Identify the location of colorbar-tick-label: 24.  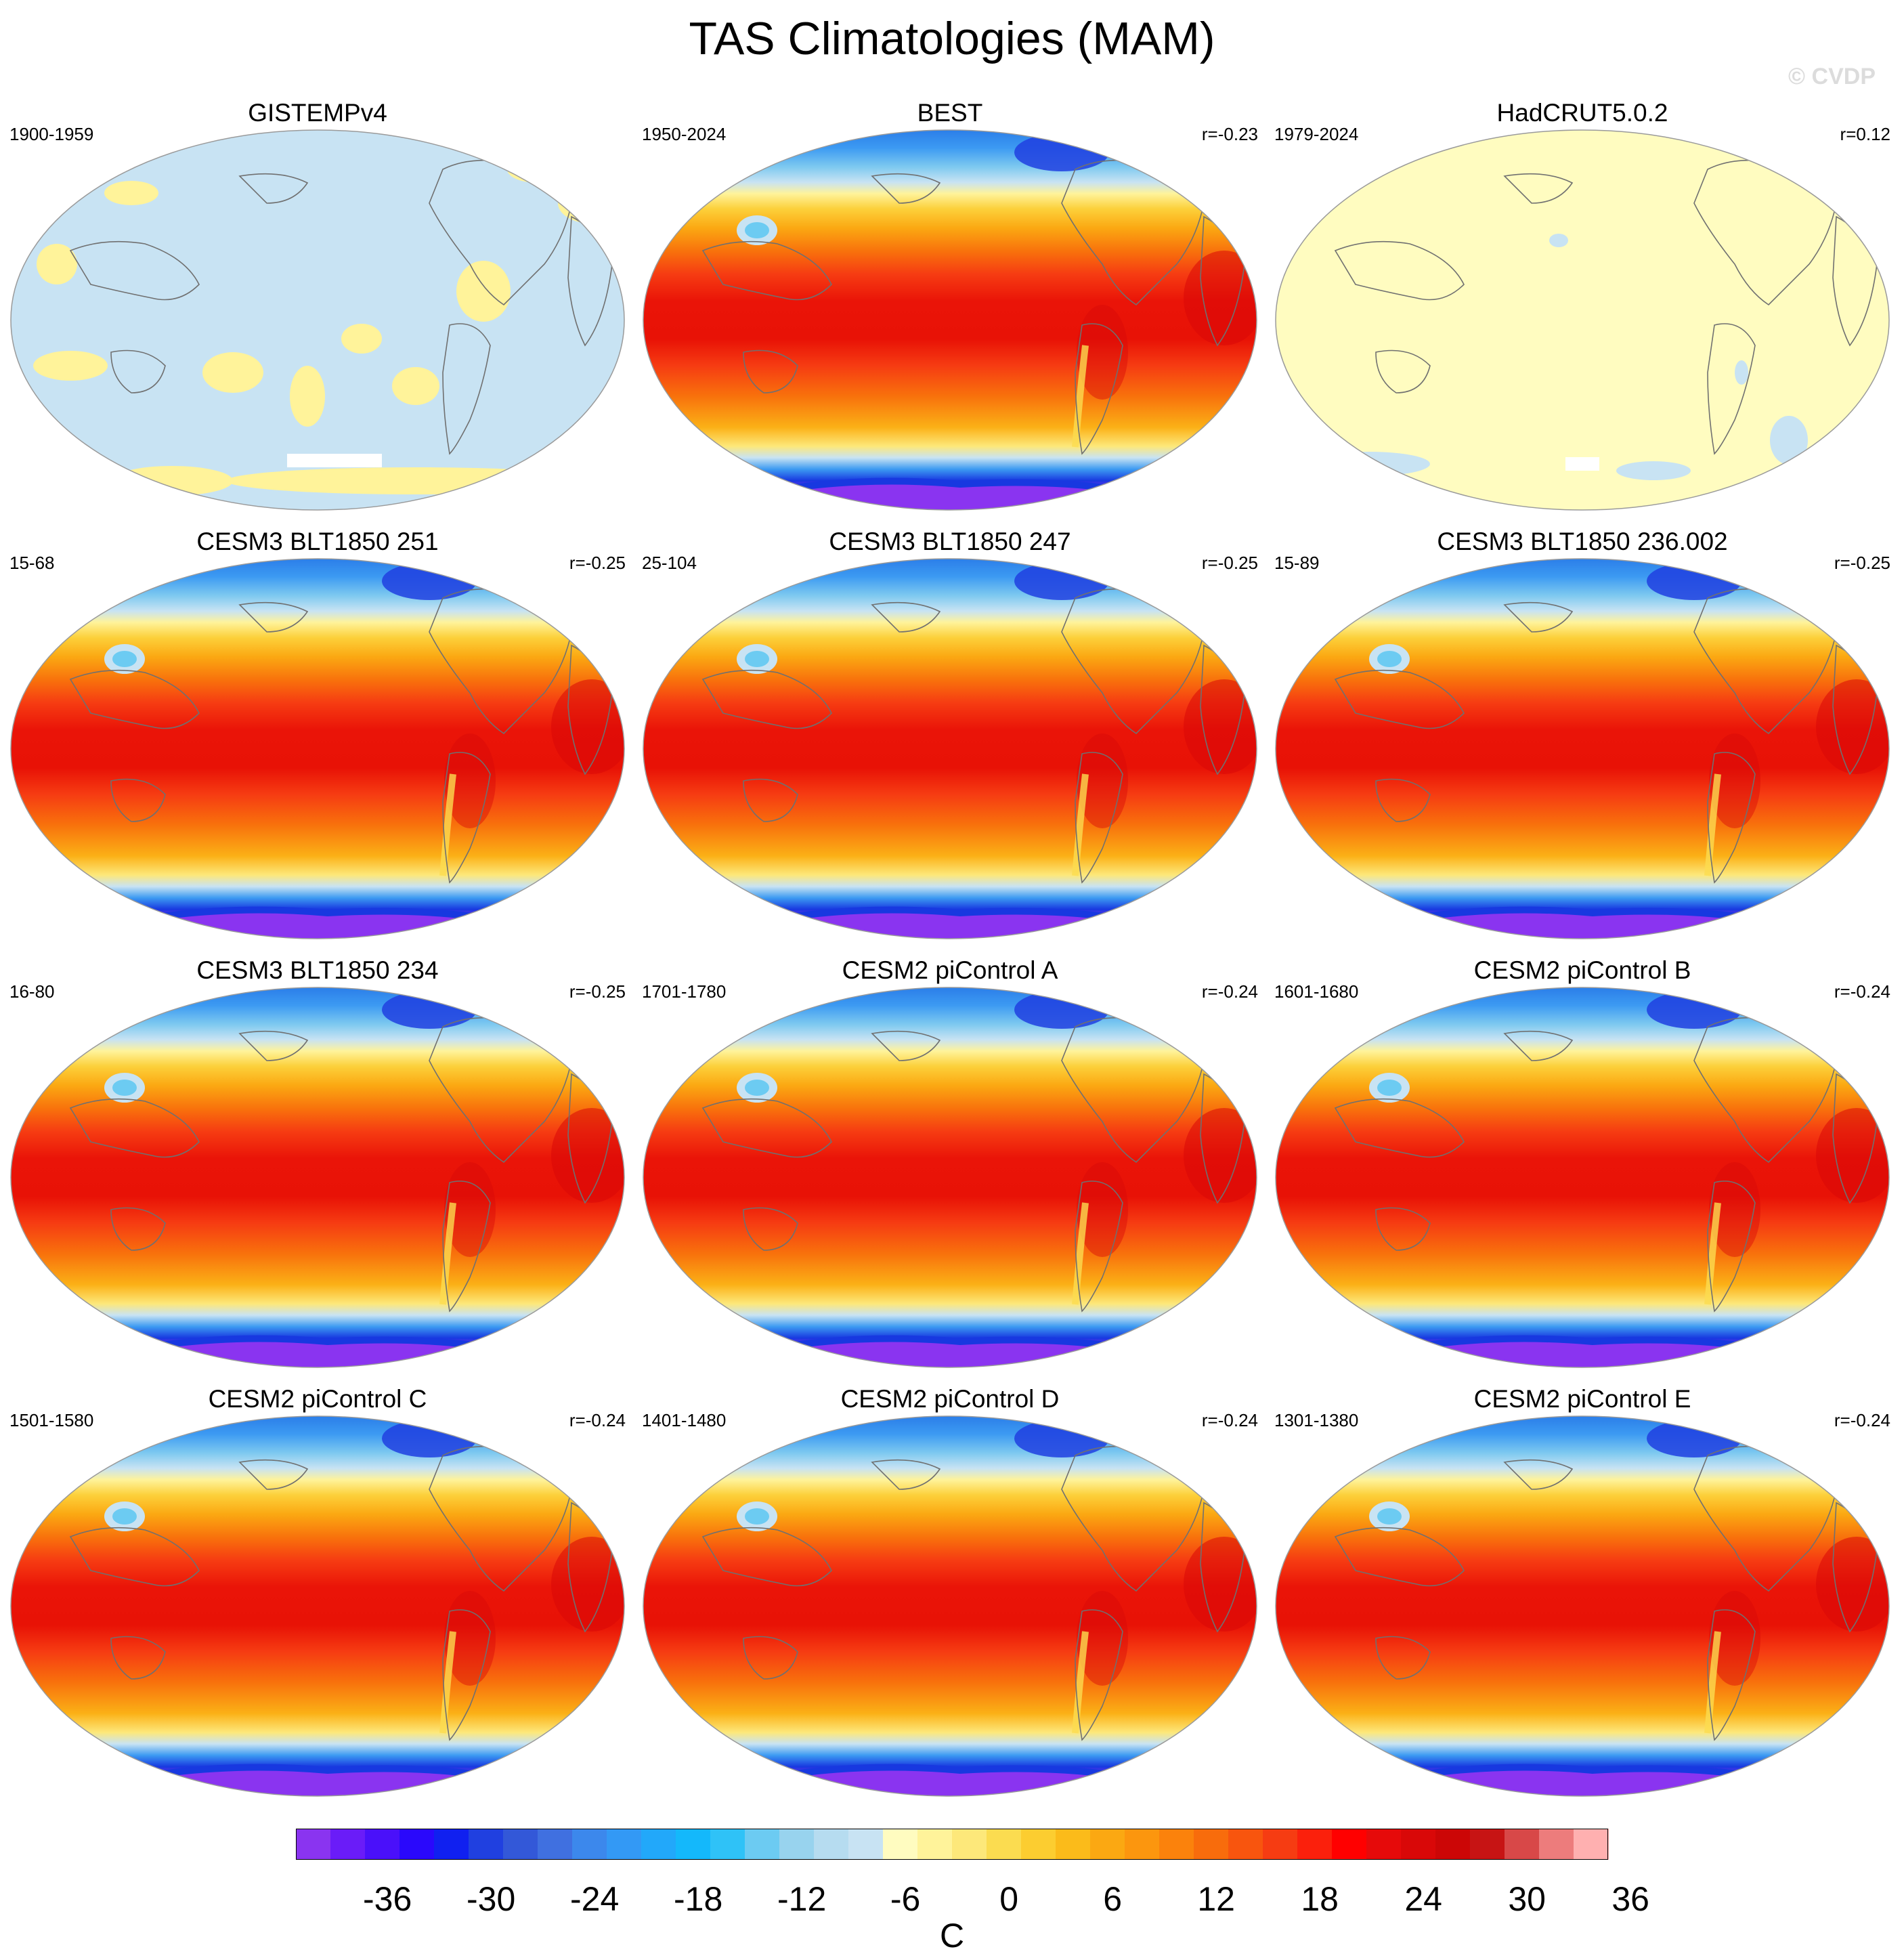
(1423, 1899).